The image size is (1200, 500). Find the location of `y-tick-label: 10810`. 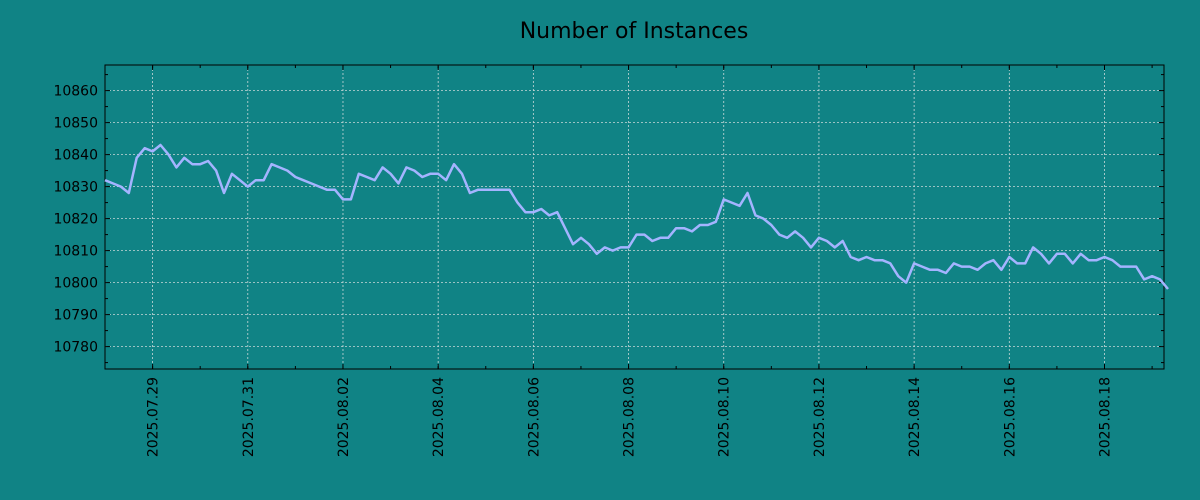

y-tick-label: 10810 is located at coordinates (75, 252).